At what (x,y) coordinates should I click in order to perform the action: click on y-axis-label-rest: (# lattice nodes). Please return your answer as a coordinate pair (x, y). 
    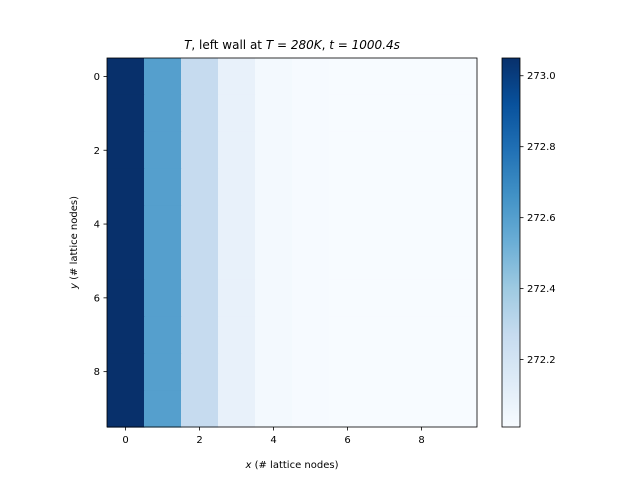
    Looking at the image, I should click on (74, 239).